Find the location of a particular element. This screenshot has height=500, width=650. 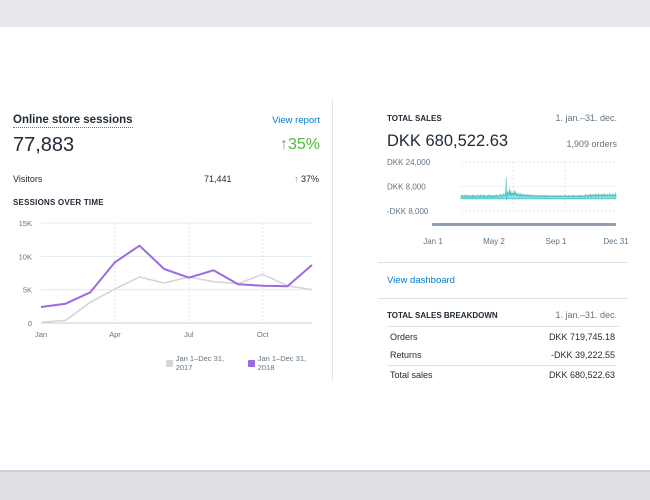

sessions-chart-legend: Jan 1–Dec 31, 2017 Jan 1–Dec 31, 2018 is located at coordinates (244, 363).